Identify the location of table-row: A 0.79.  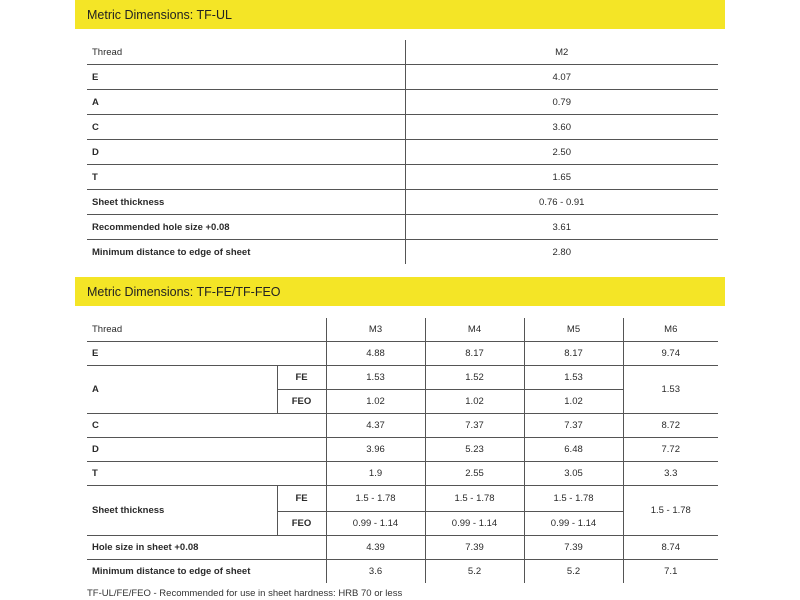
(402, 102).